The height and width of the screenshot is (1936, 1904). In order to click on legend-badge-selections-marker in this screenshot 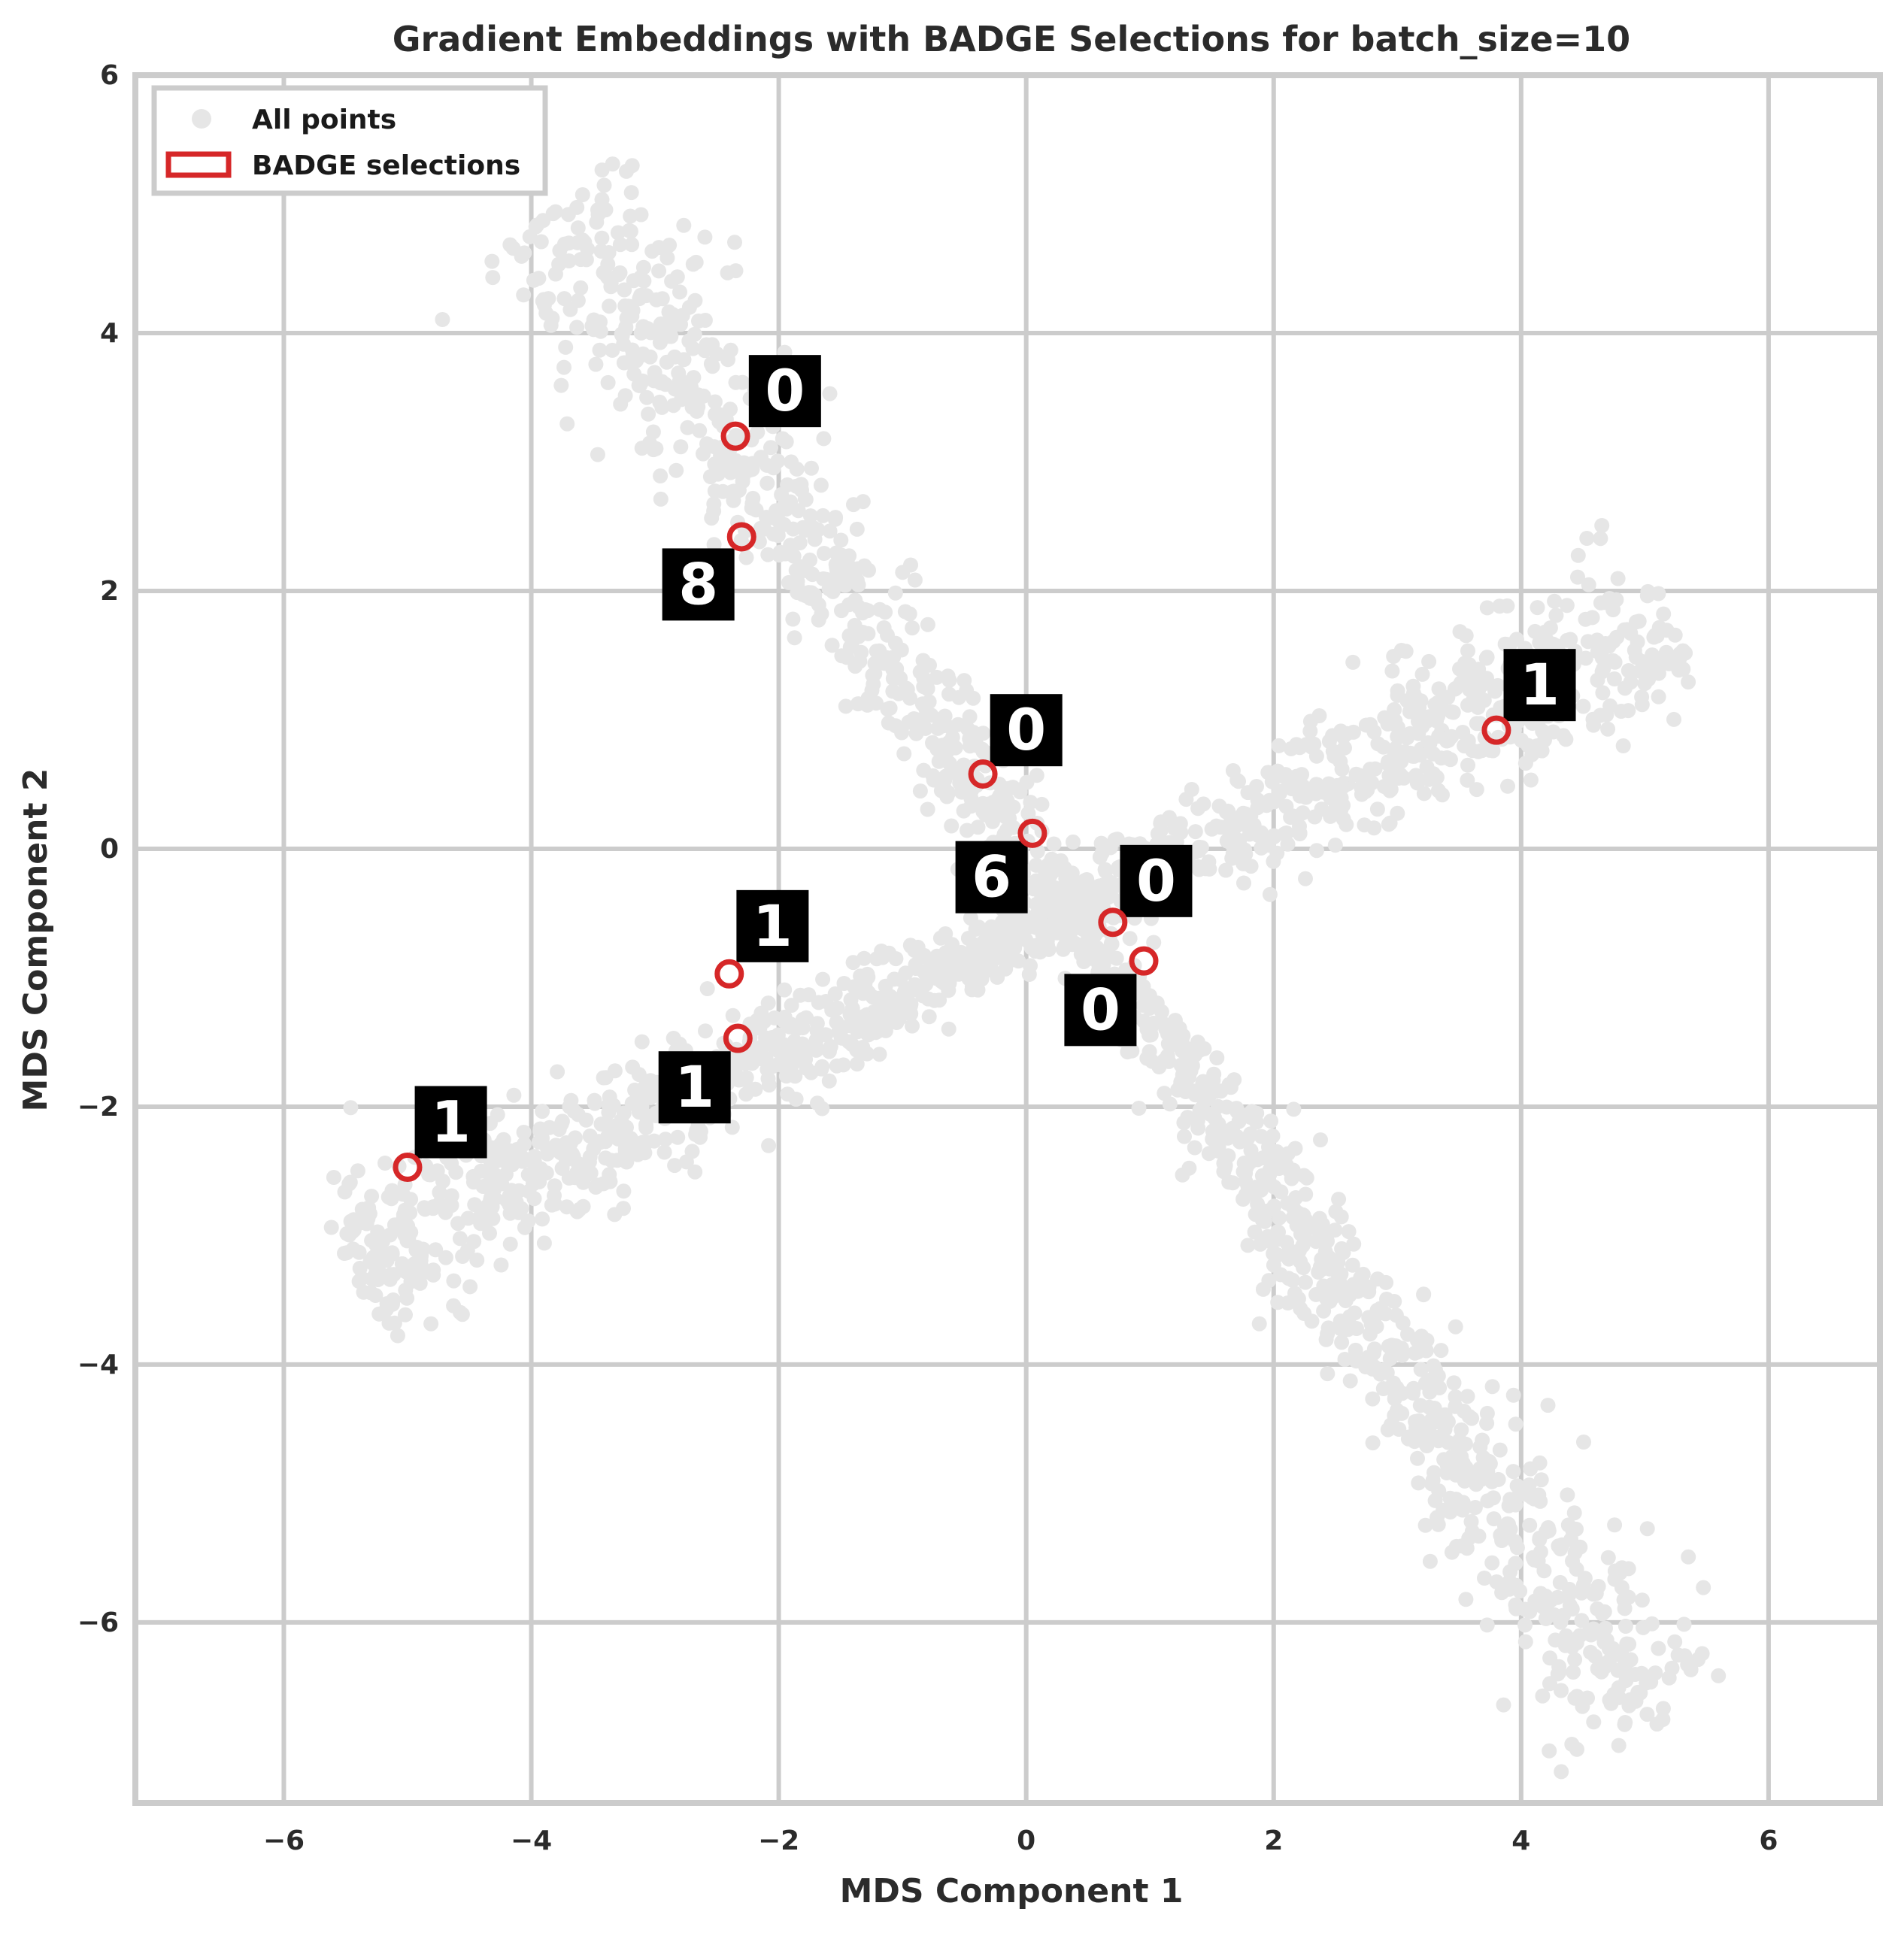, I will do `click(198, 164)`.